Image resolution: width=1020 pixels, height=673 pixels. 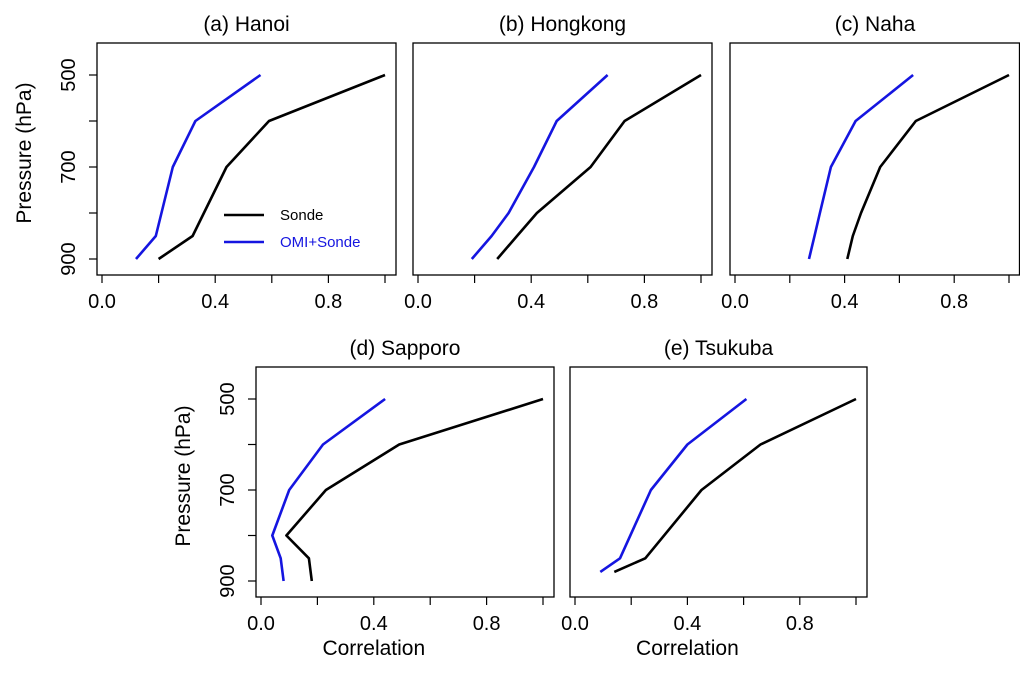 What do you see at coordinates (562, 24) in the screenshot?
I see `hongkong-title: (b) Hongkong` at bounding box center [562, 24].